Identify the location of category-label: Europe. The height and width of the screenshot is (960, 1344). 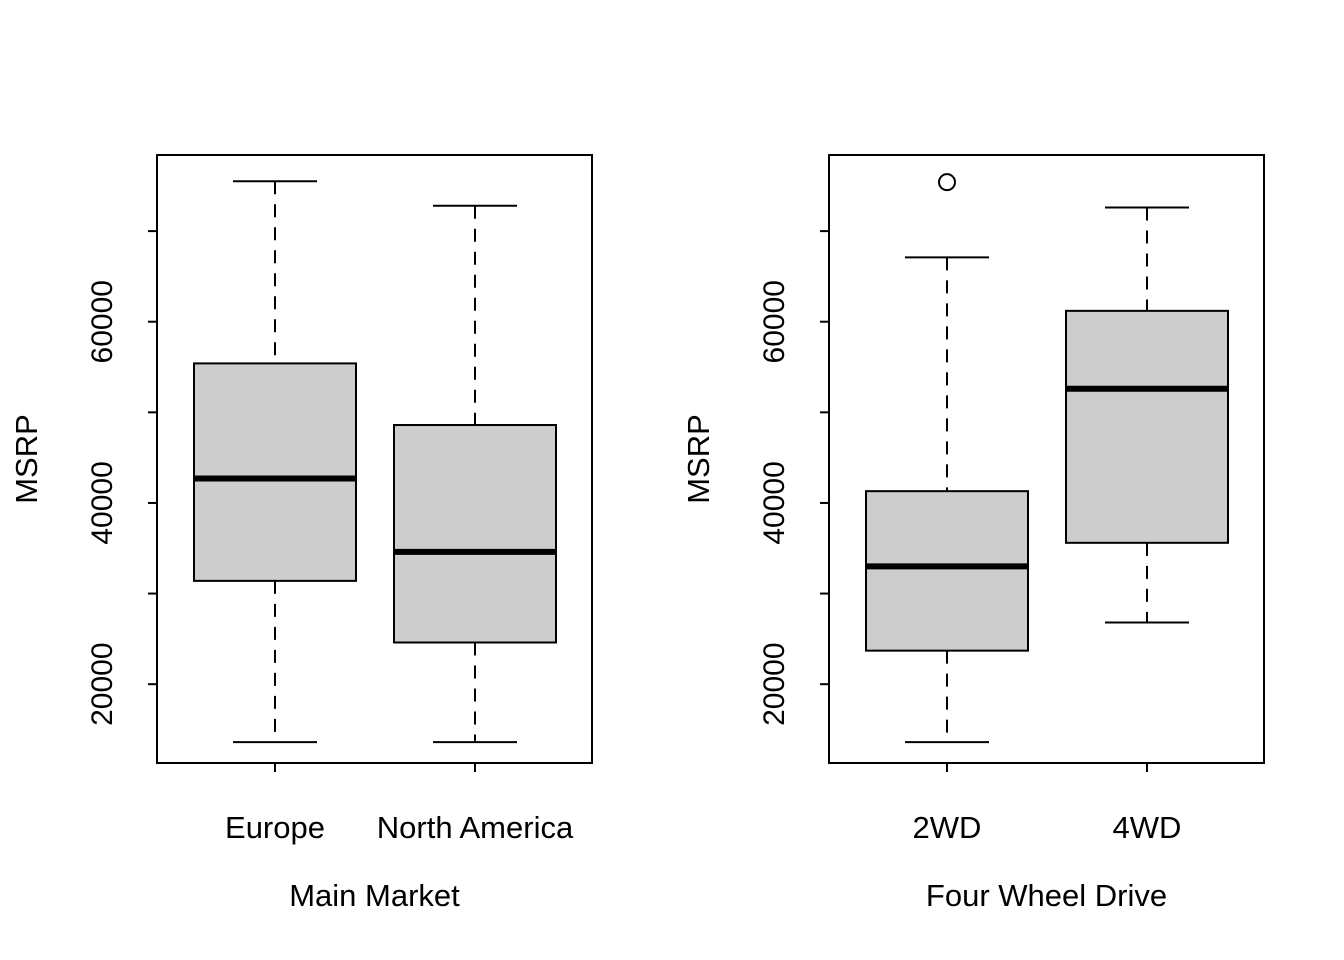
(275, 827).